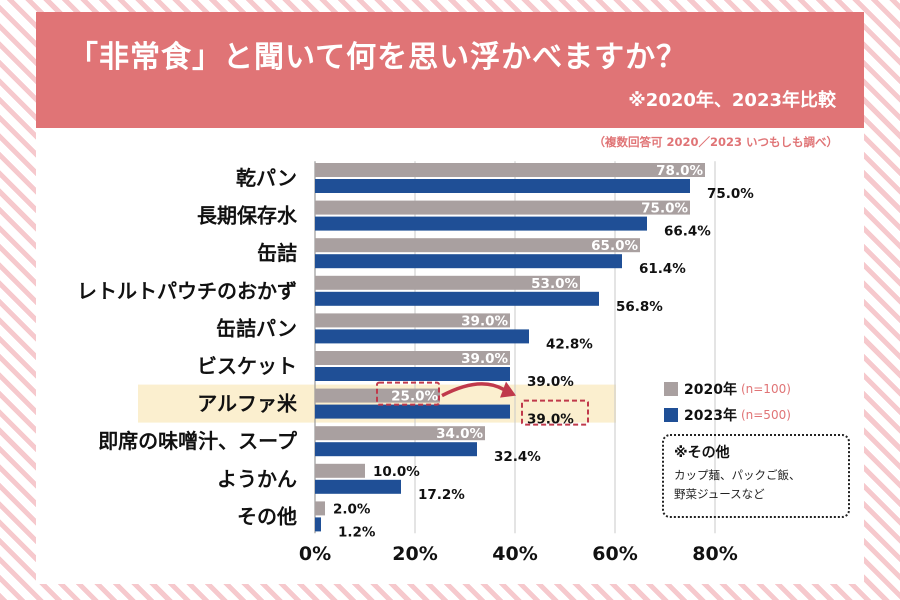 The height and width of the screenshot is (600, 900). I want to click on legend-n-2020: (n=100), so click(765, 389).